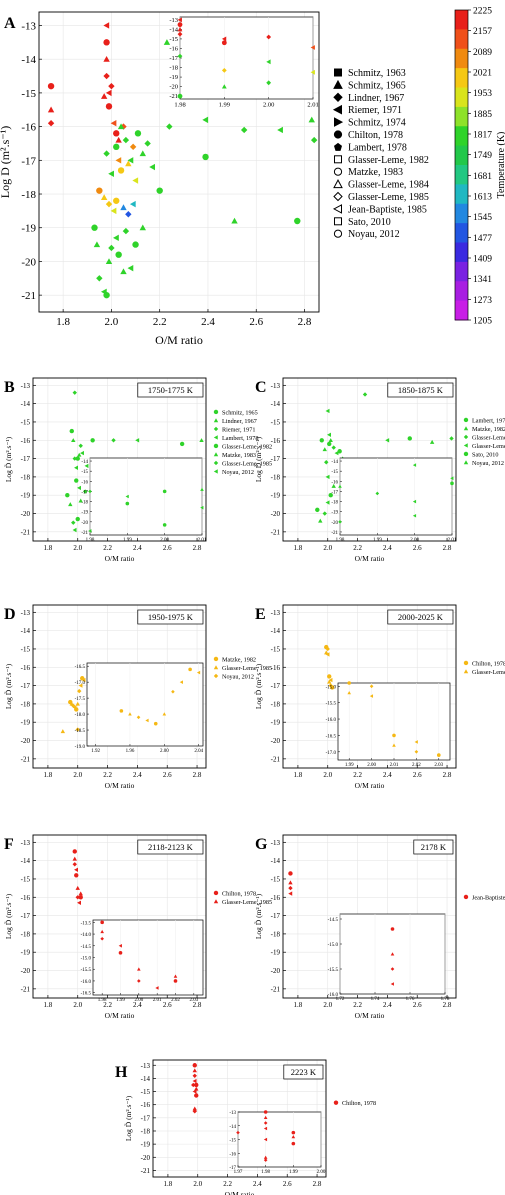 The width and height of the screenshot is (505, 1195). I want to click on y-axis-label: Log D̃ (m².s⁻¹), so click(258, 916).